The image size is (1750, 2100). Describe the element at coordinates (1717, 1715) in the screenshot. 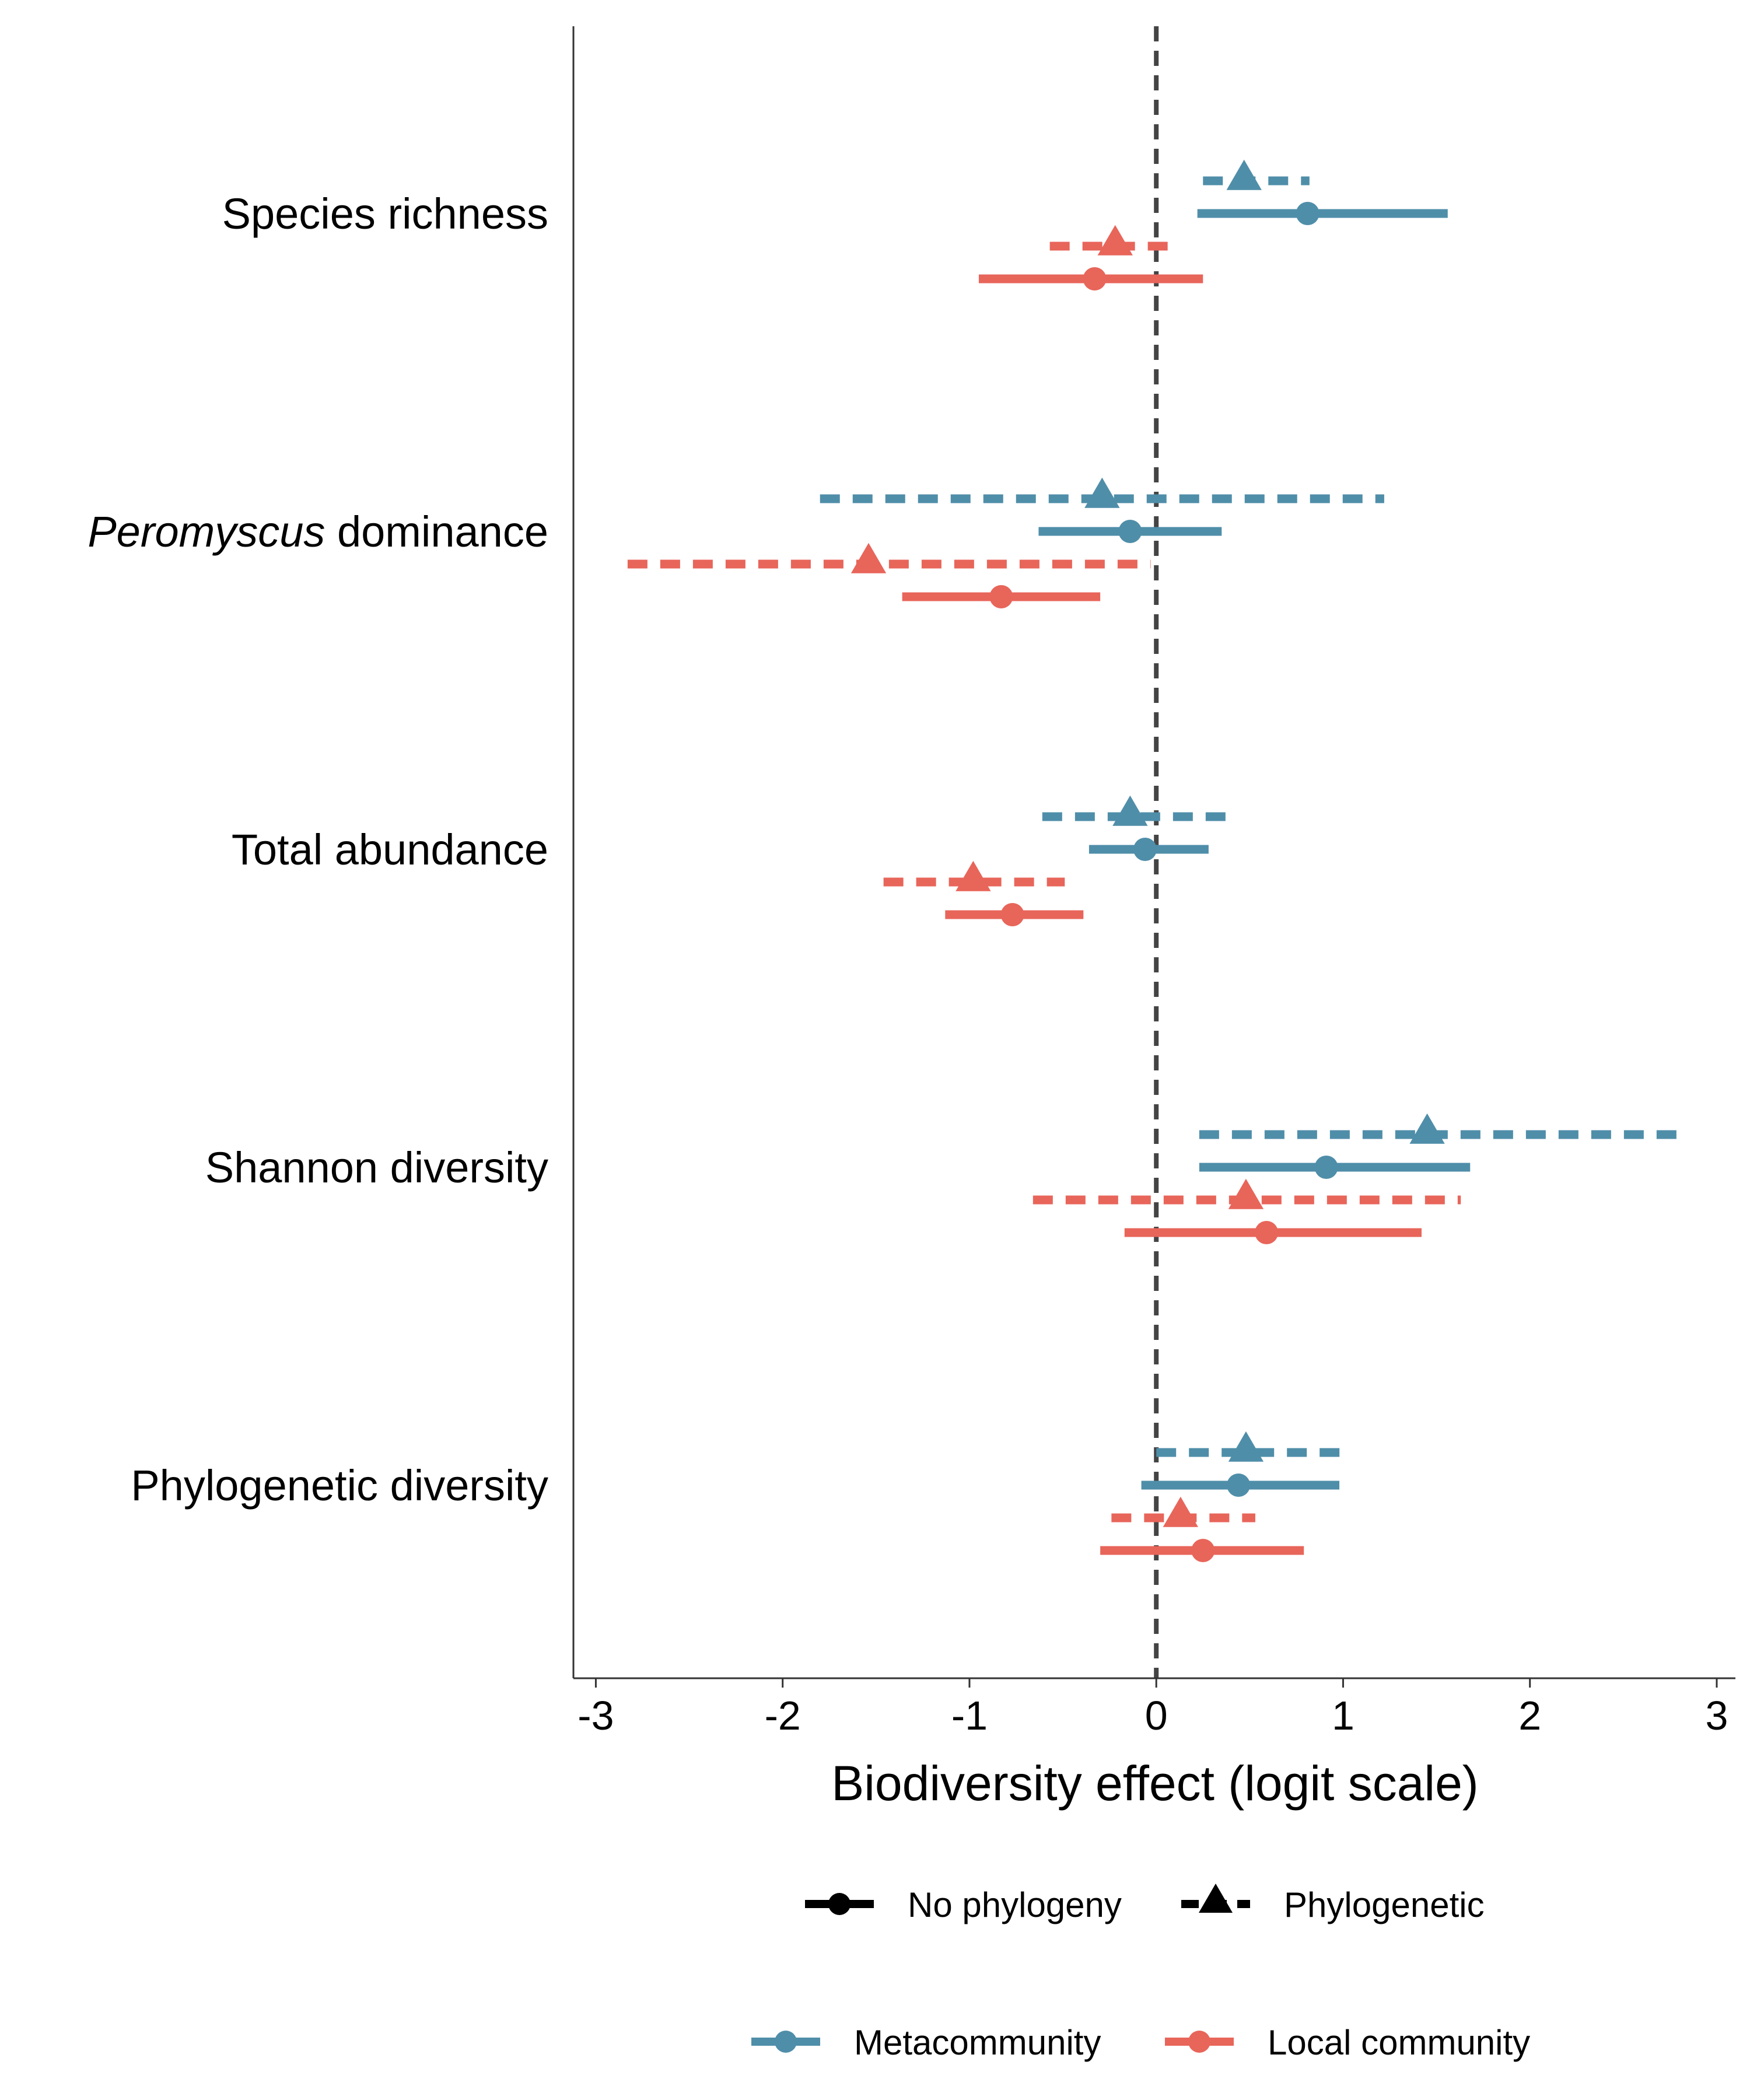

I see `x-tick-label: 3` at that location.